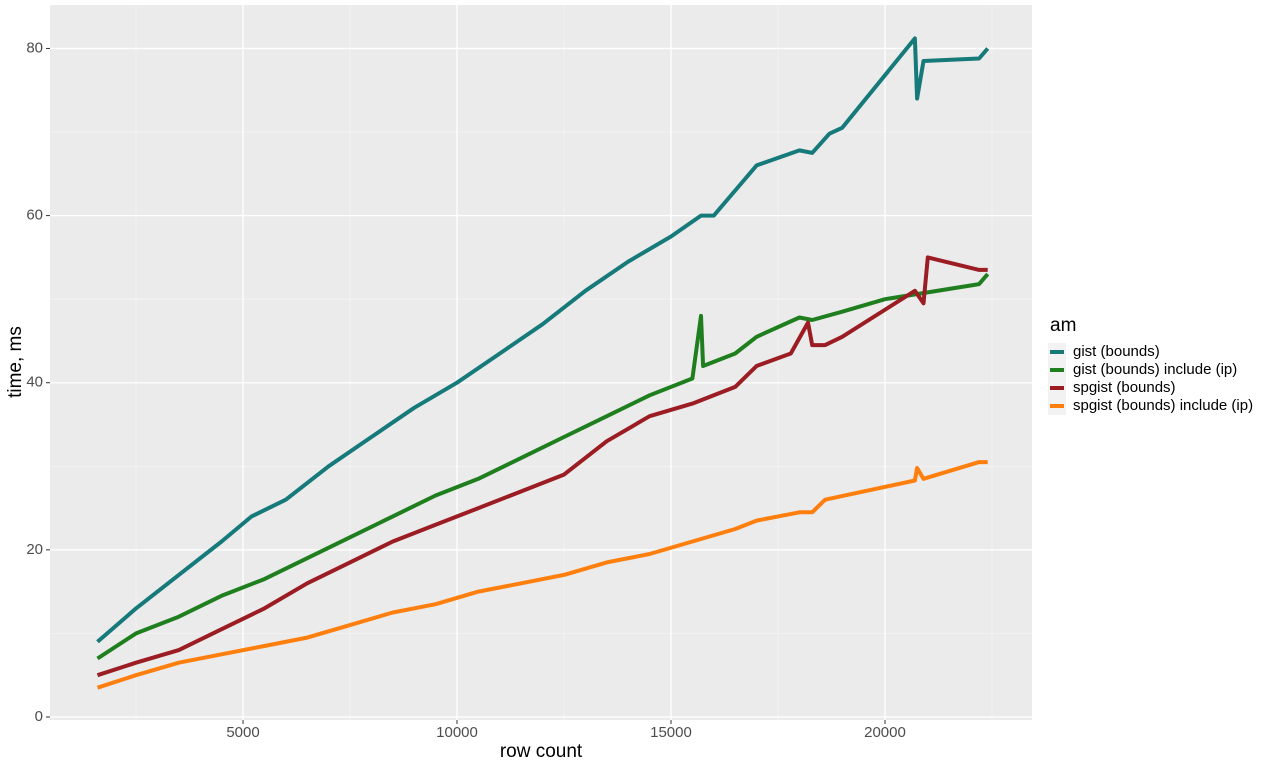 The width and height of the screenshot is (1280, 768). I want to click on y-tick-label: 60, so click(34, 215).